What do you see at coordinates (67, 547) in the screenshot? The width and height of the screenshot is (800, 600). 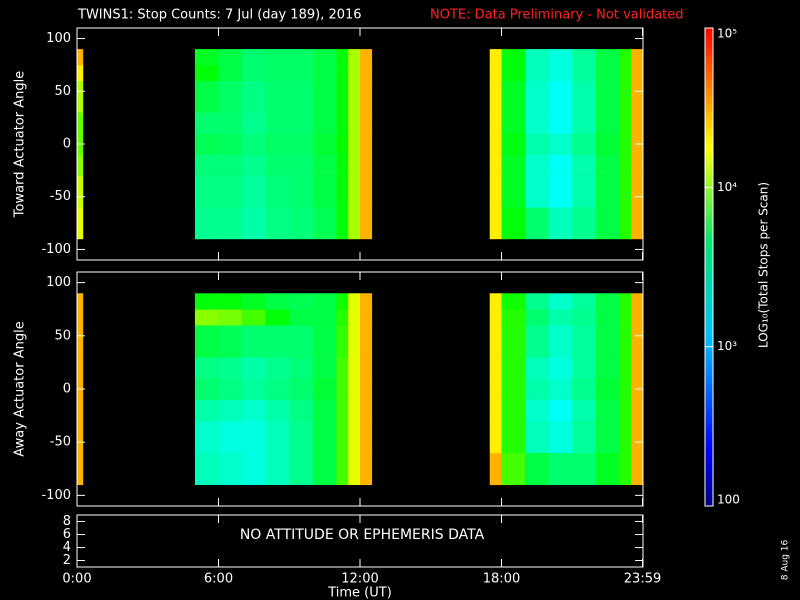 I see `y-tick-label: 4` at bounding box center [67, 547].